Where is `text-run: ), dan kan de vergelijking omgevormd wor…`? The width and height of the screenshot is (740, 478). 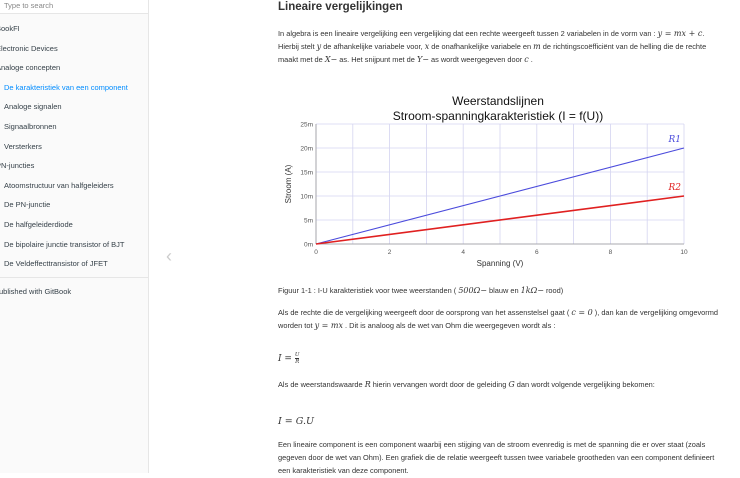 text-run: ), dan kan de vergelijking omgevormd wor… is located at coordinates (498, 319).